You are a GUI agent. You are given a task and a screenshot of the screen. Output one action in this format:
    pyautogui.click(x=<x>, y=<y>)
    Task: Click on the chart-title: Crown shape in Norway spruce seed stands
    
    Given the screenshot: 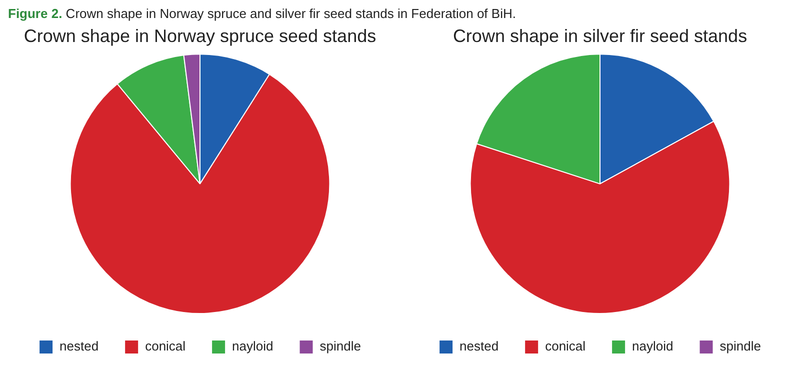 What is the action you would take?
    pyautogui.click(x=200, y=36)
    